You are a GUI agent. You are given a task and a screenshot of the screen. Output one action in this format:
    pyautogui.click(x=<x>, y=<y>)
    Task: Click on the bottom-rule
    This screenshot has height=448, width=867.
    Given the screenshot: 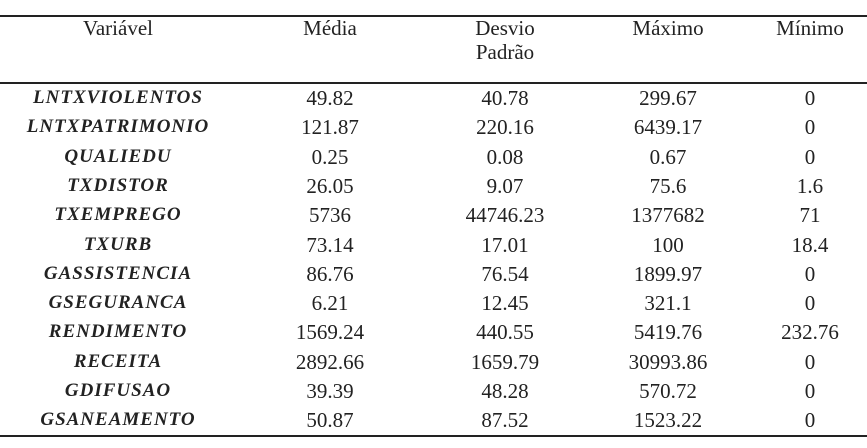 What is the action you would take?
    pyautogui.click(x=433, y=436)
    